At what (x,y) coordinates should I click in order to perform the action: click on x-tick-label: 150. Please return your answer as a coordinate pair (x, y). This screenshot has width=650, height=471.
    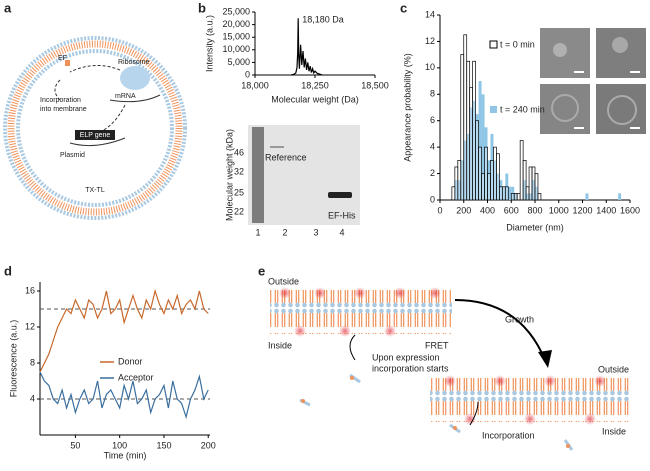
    Looking at the image, I should click on (163, 445).